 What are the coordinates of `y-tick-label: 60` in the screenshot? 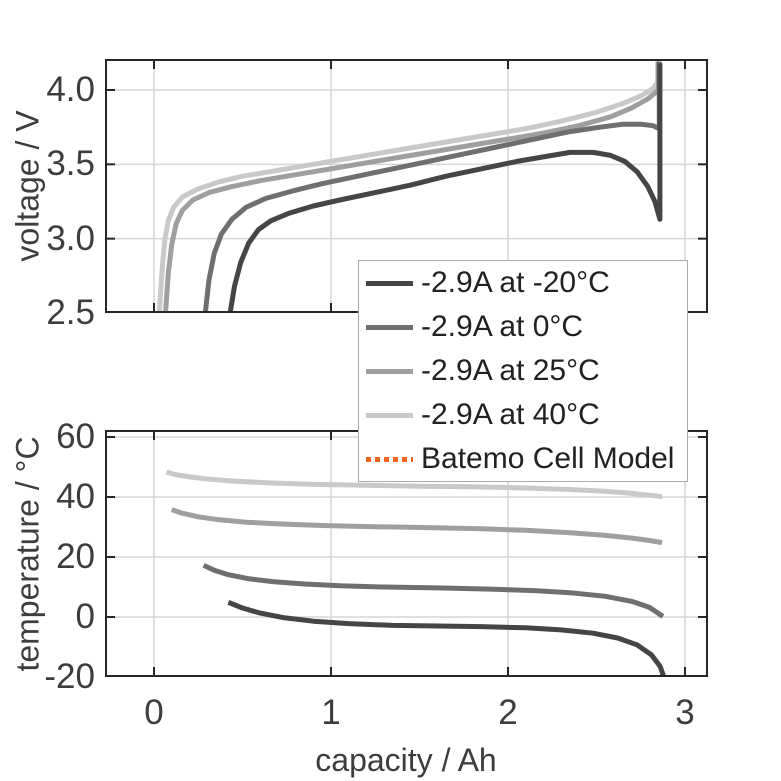 It's located at (75, 436).